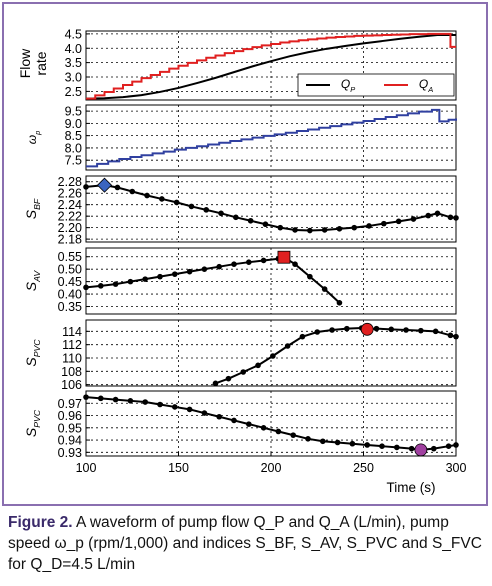  I want to click on y-tick-label: 114, so click(72, 332).